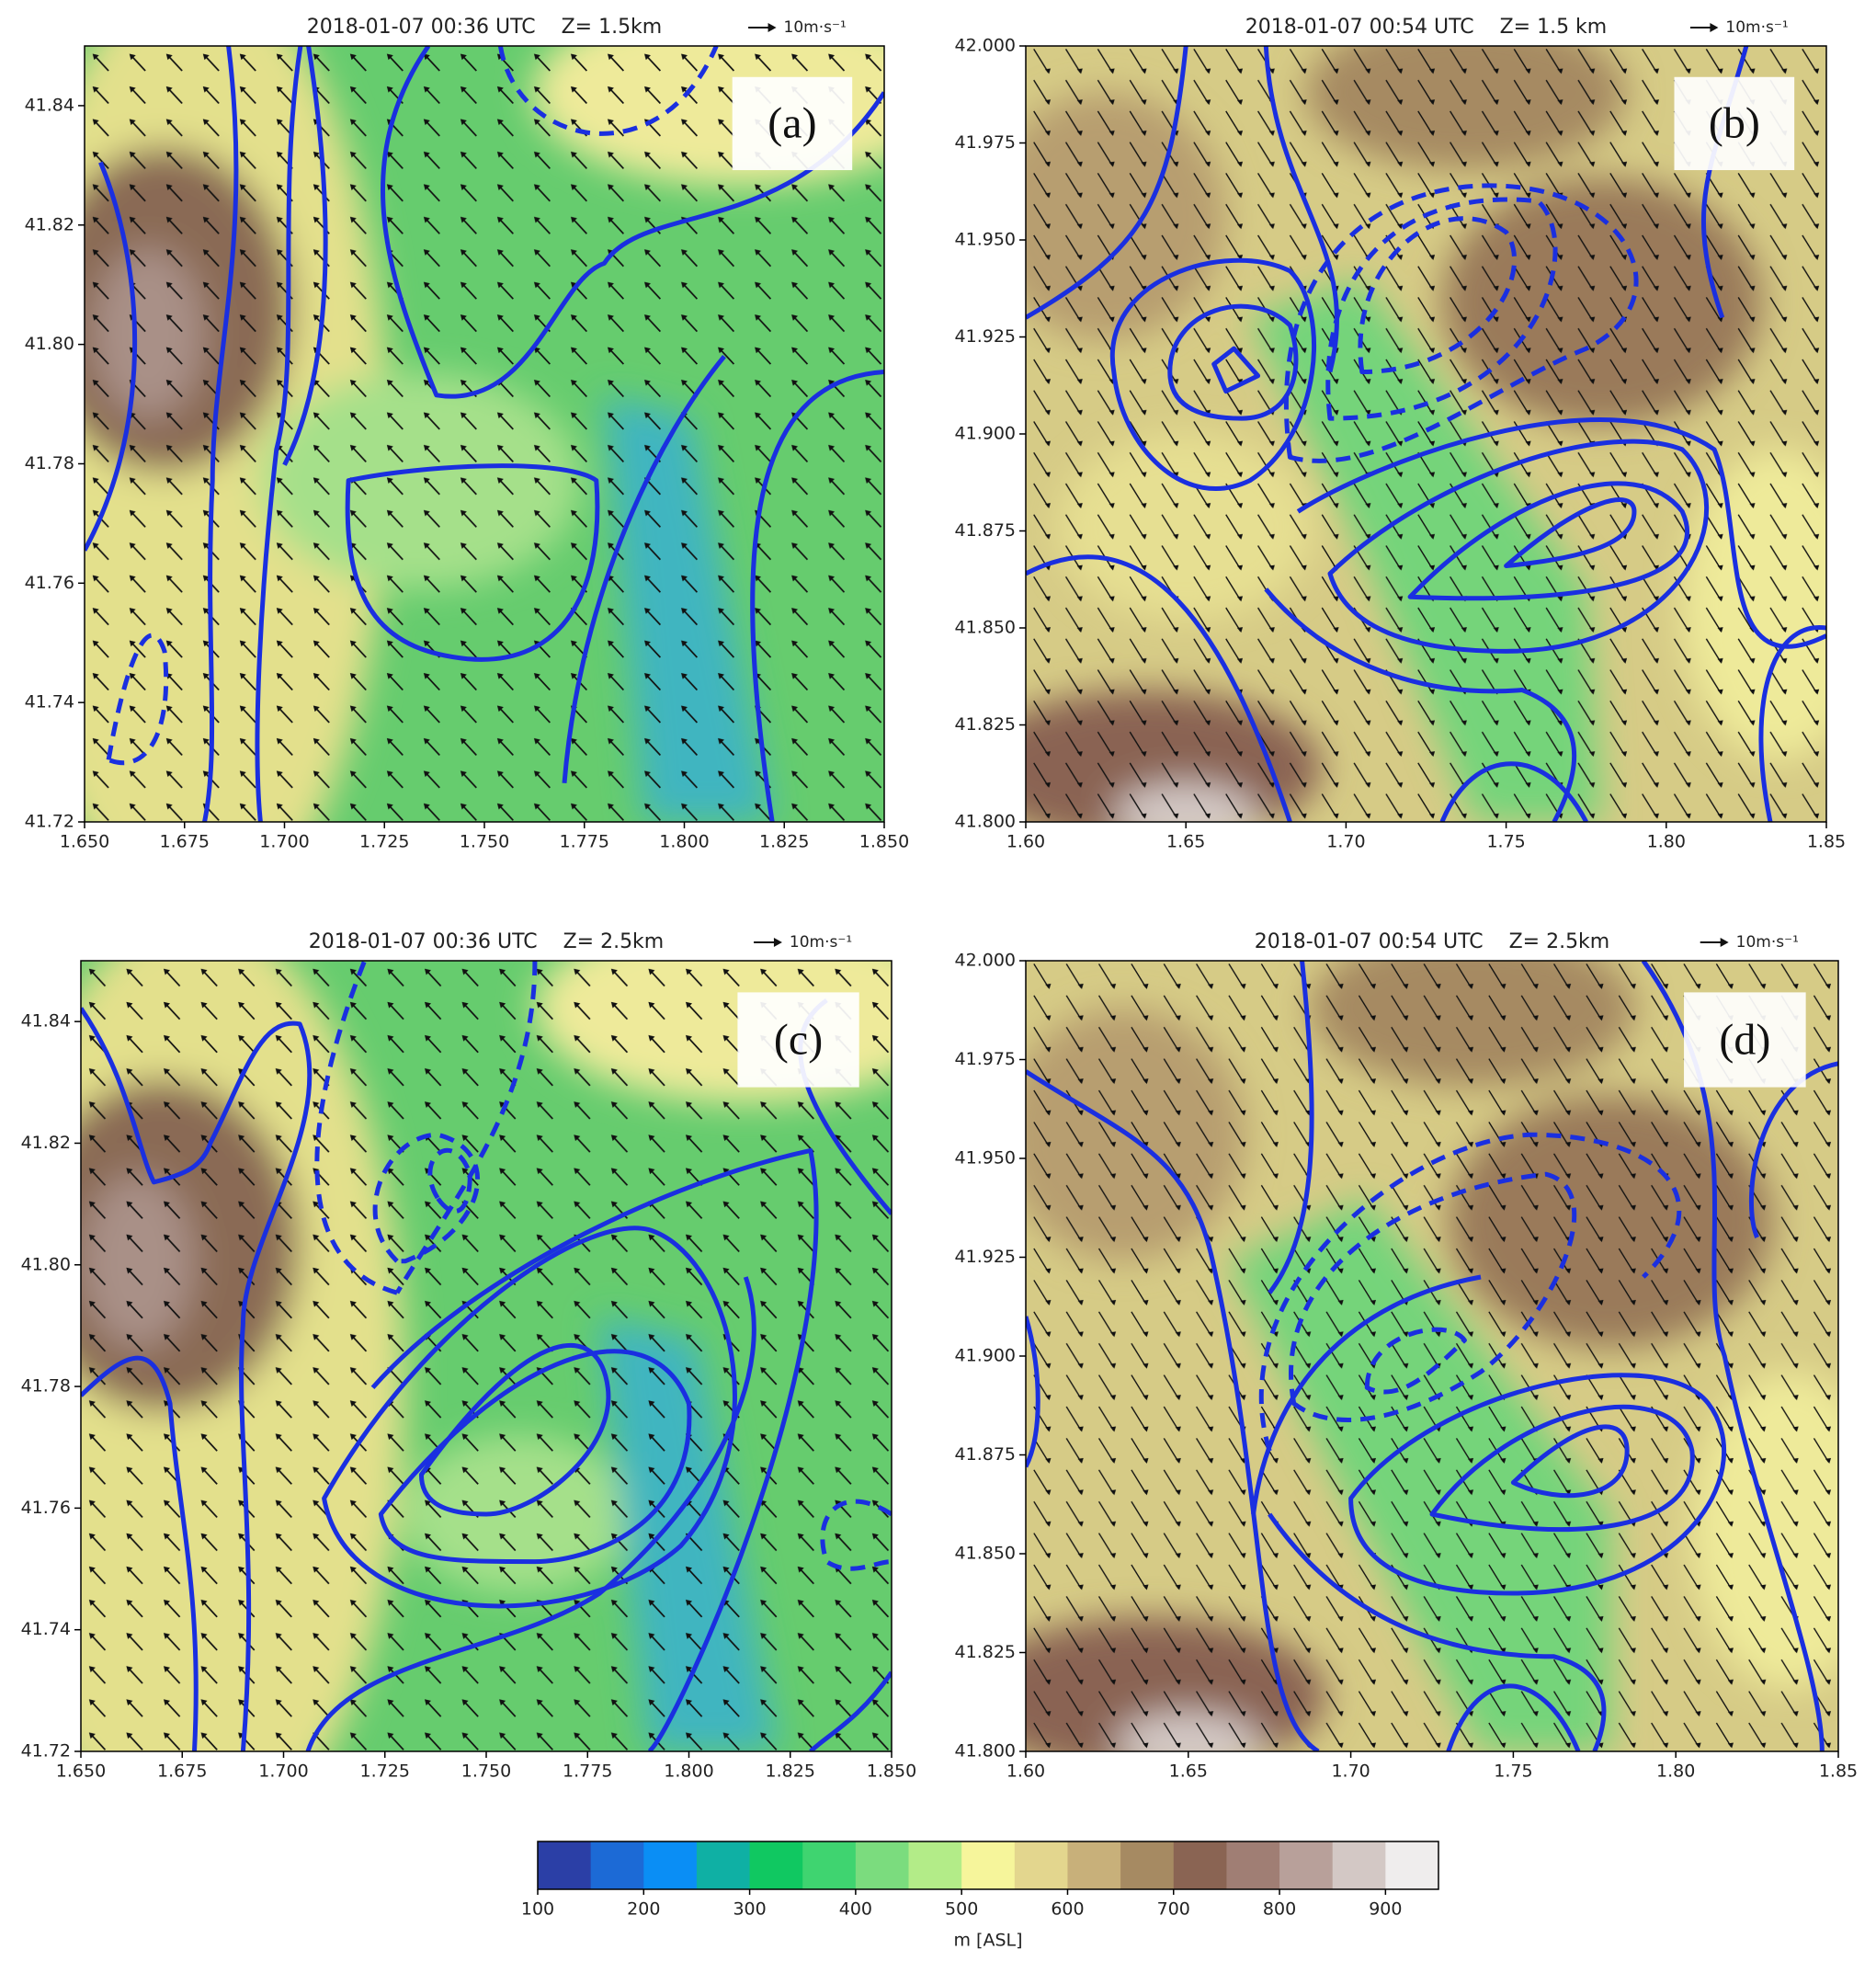 The image size is (1876, 1961). What do you see at coordinates (486, 941) in the screenshot?
I see `panel-title: 2018-01-07 00:36 UTC Z= 2.5km` at bounding box center [486, 941].